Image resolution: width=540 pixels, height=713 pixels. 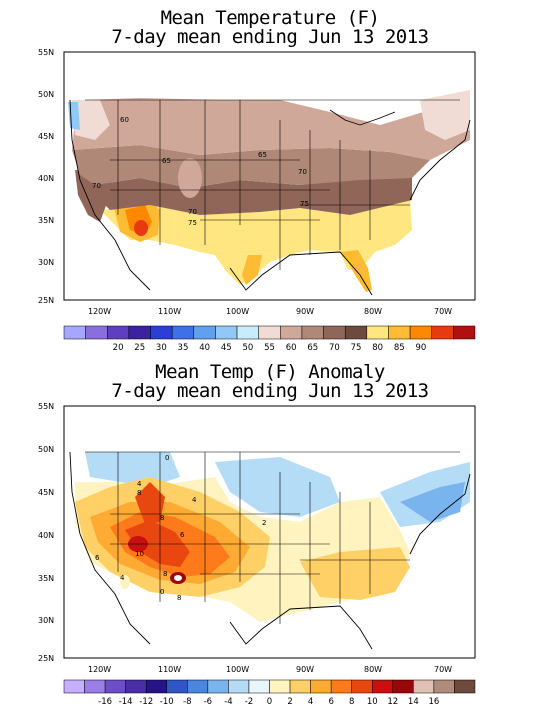 I want to click on contour-label: 2, so click(x=264, y=523).